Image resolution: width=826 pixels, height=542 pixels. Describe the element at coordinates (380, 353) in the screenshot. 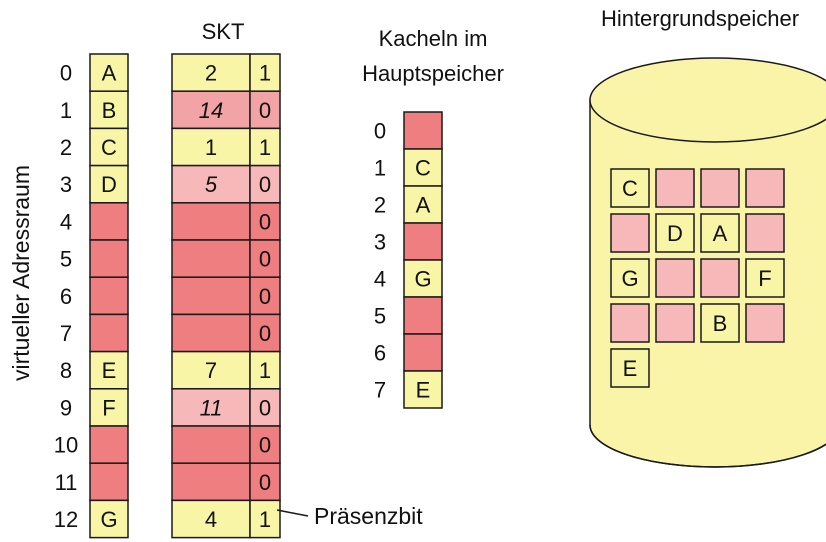

I see `frame-index: 6` at that location.